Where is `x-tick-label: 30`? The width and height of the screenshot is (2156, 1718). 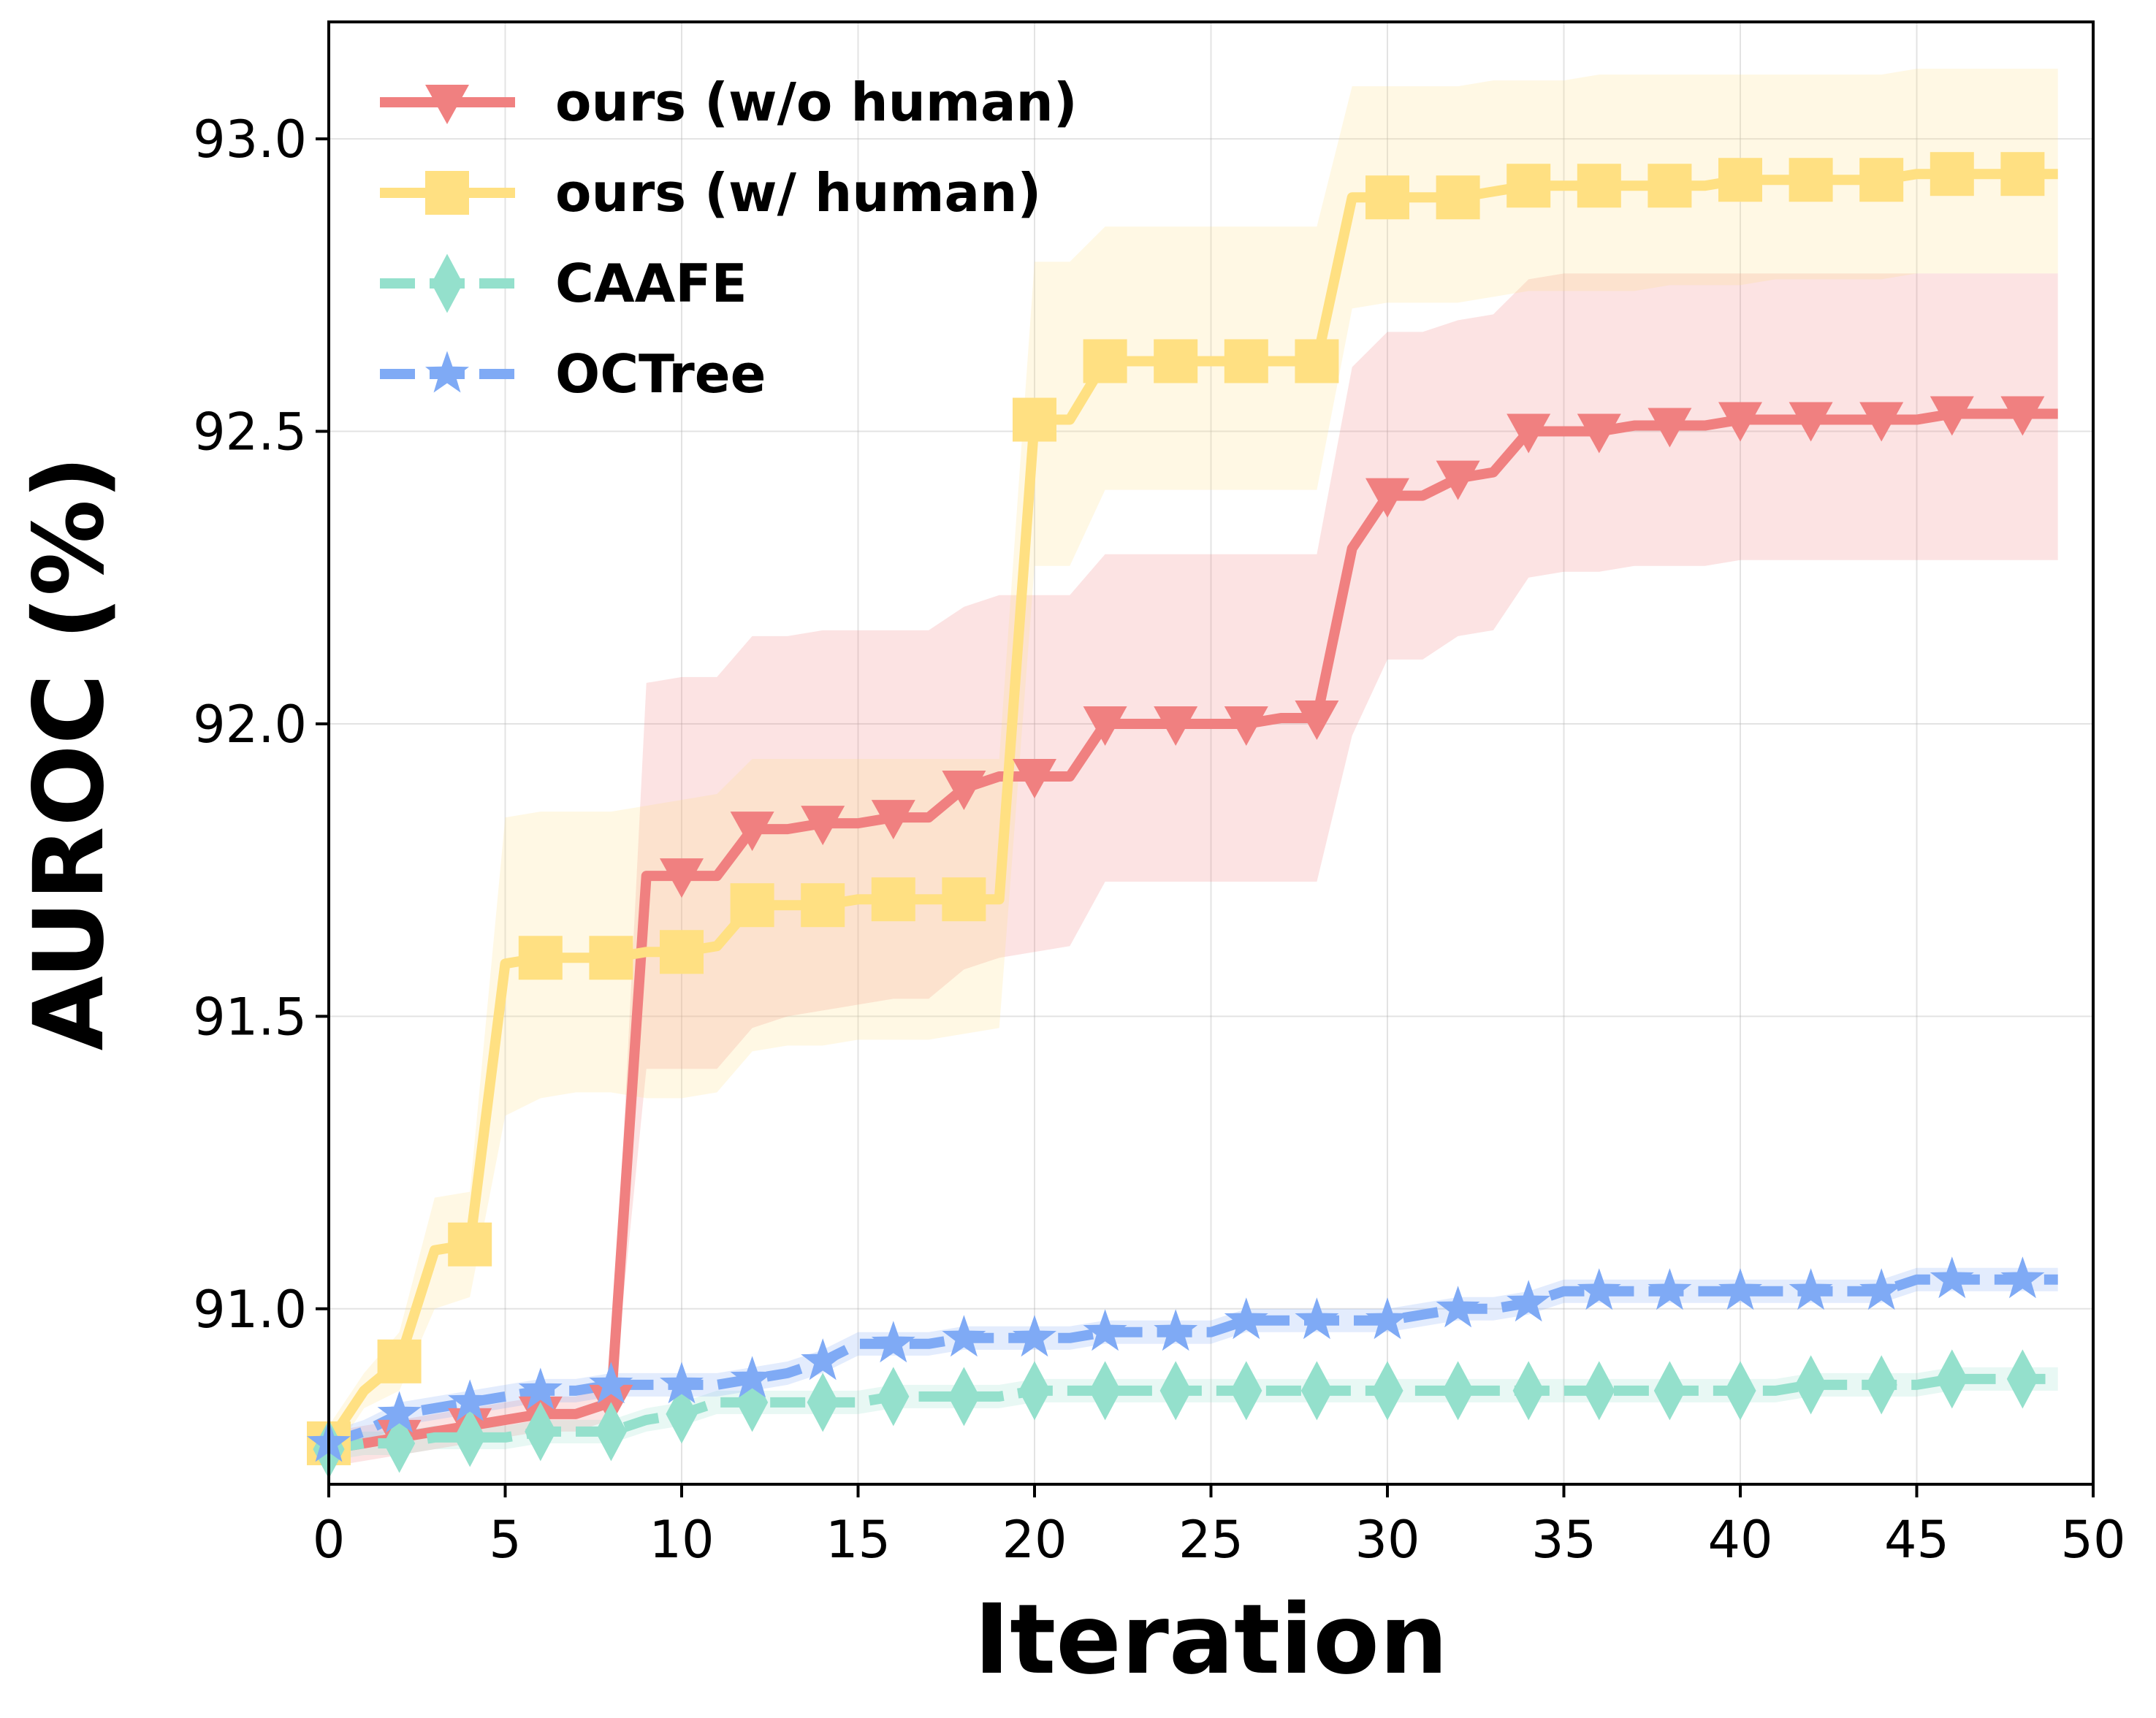 x-tick-label: 30 is located at coordinates (1387, 1540).